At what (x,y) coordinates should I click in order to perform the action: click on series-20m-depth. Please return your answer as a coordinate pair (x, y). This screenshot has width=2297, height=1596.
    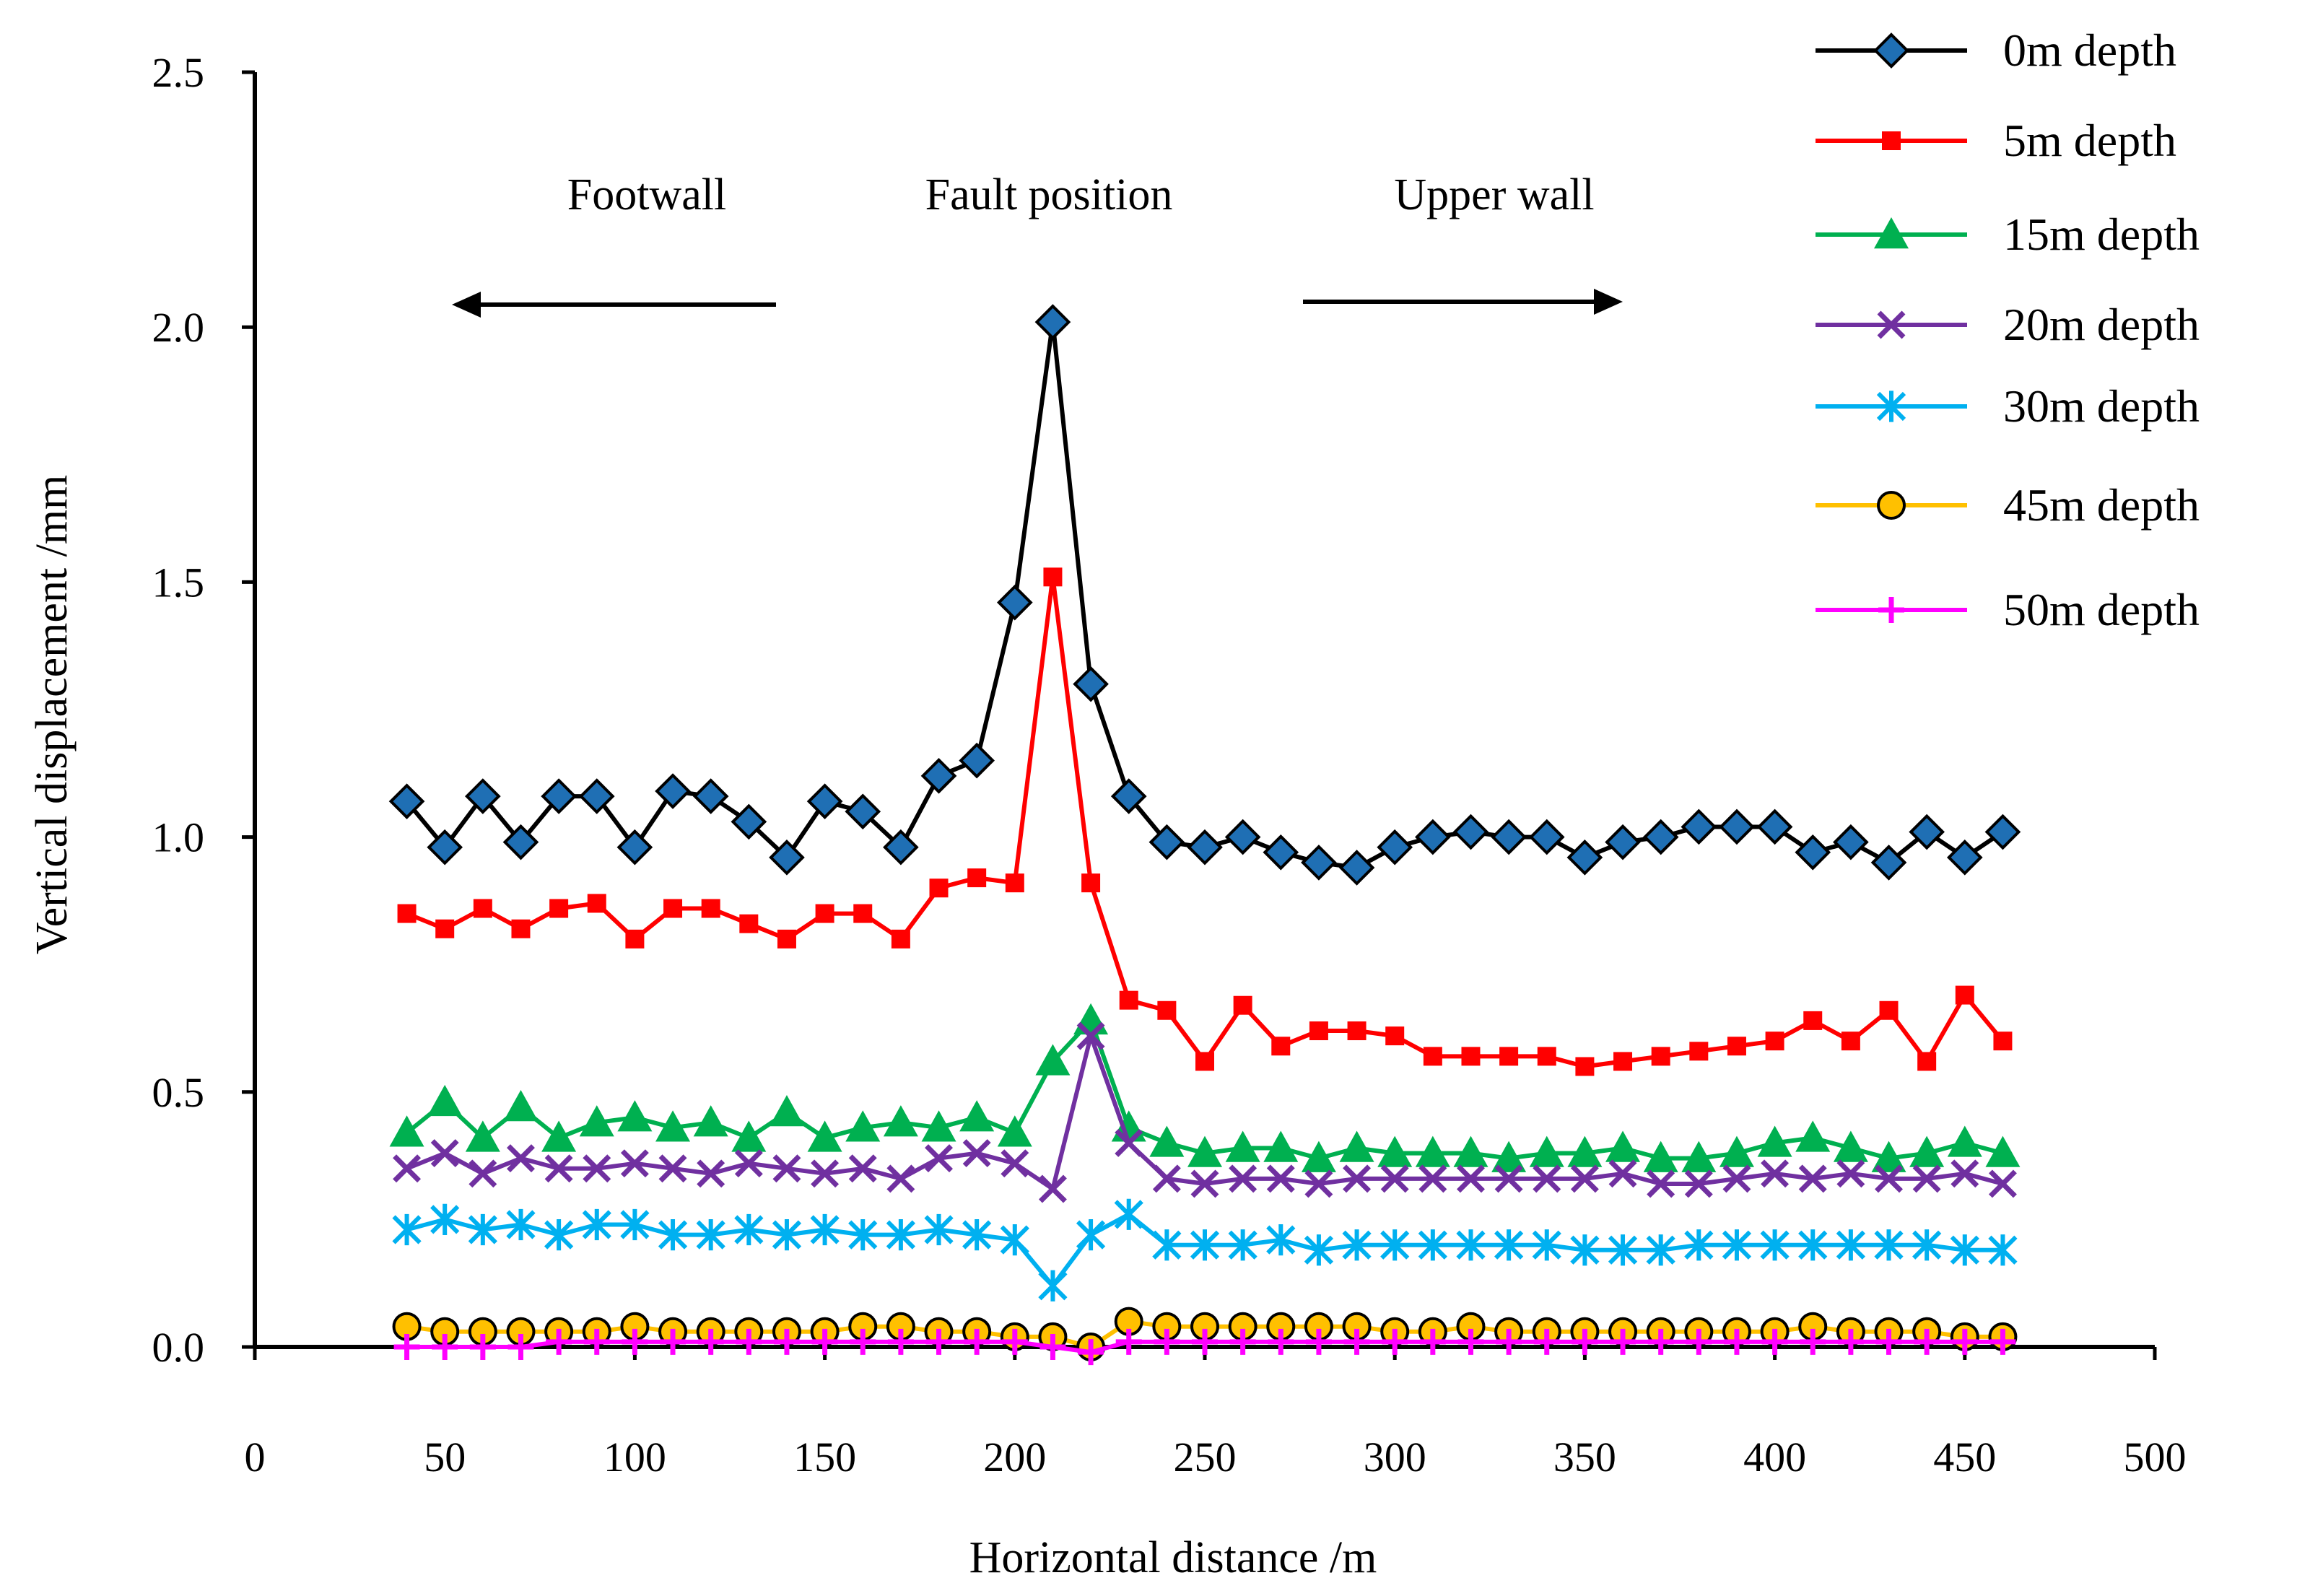
    Looking at the image, I should click on (1205, 1112).